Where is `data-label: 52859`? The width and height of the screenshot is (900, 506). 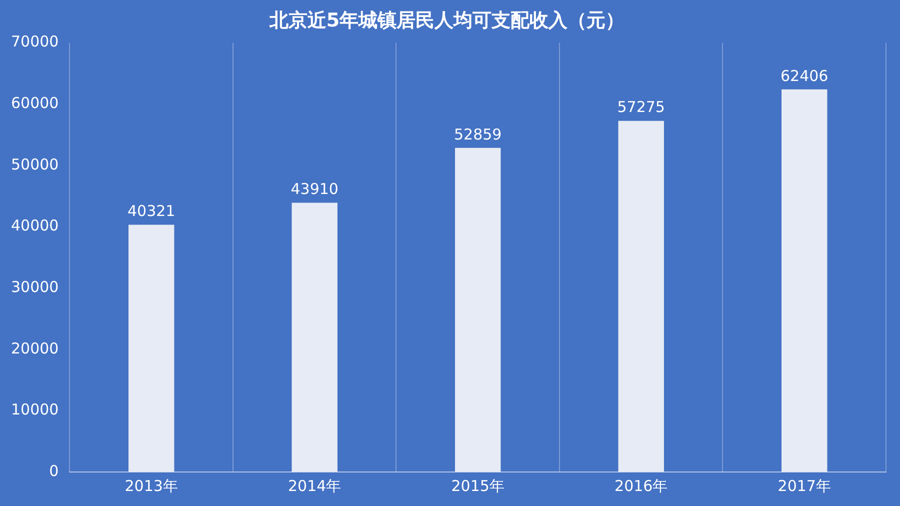
data-label: 52859 is located at coordinates (478, 134).